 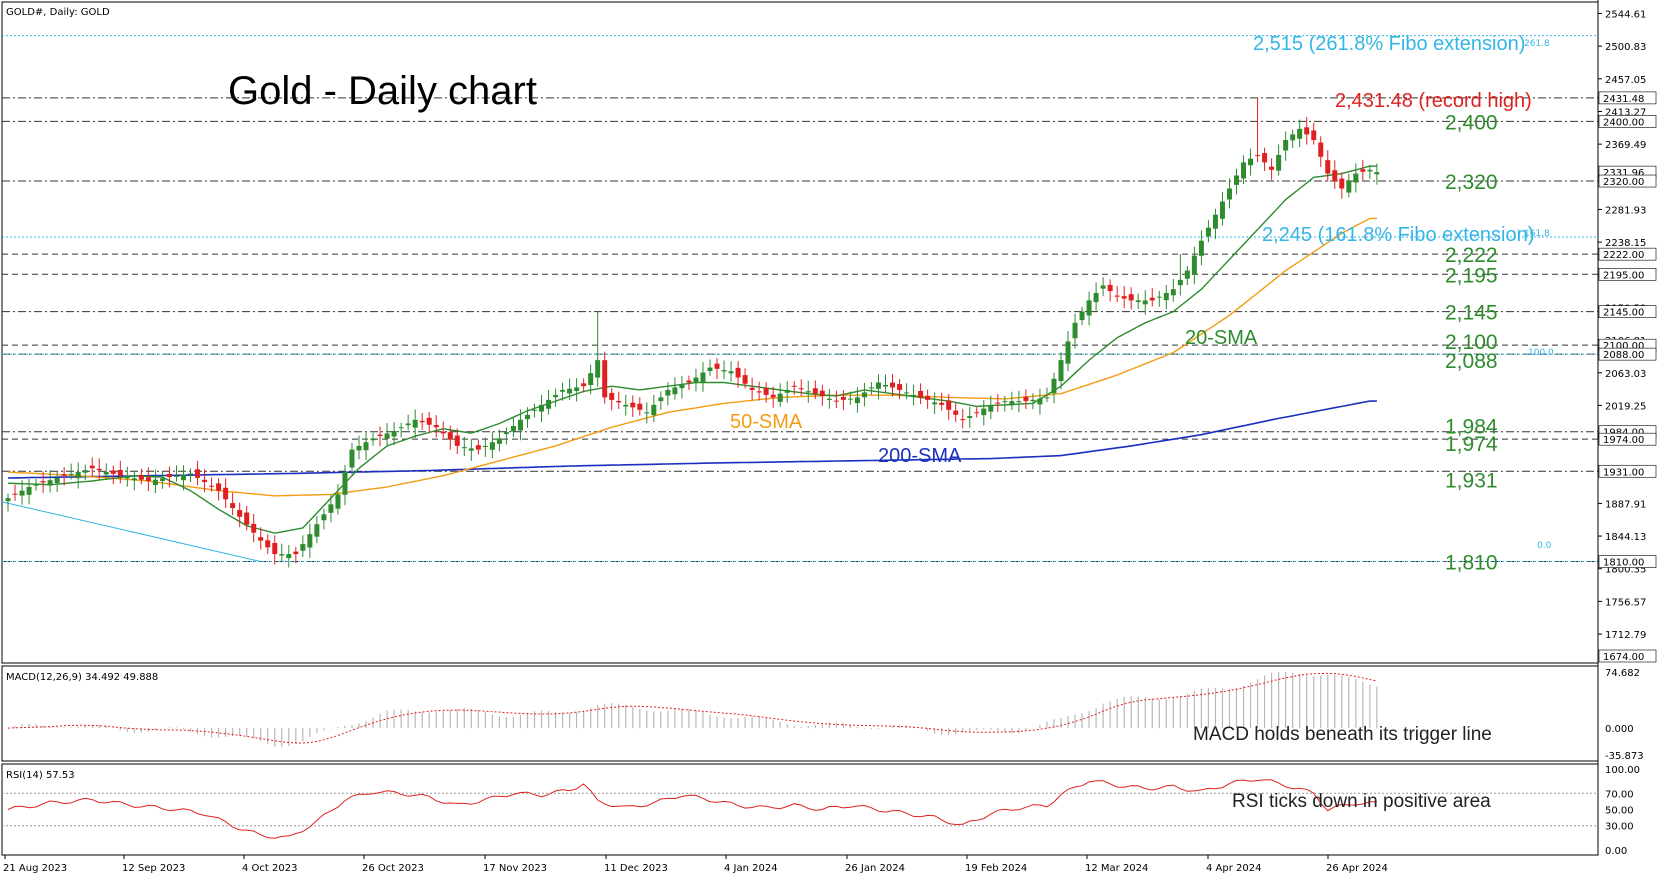 What do you see at coordinates (1342, 734) in the screenshot?
I see `macd-note: MACD holds beneath its trigger line` at bounding box center [1342, 734].